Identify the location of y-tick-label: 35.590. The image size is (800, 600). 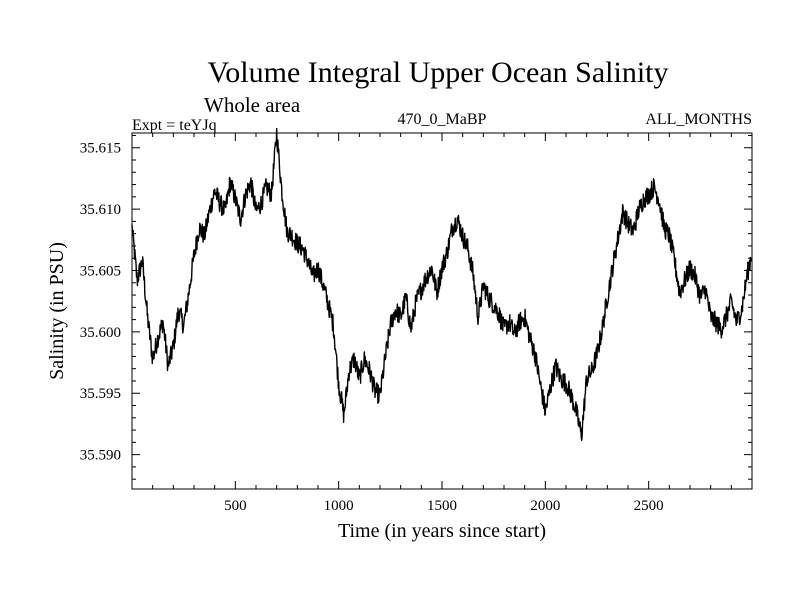
(100, 456).